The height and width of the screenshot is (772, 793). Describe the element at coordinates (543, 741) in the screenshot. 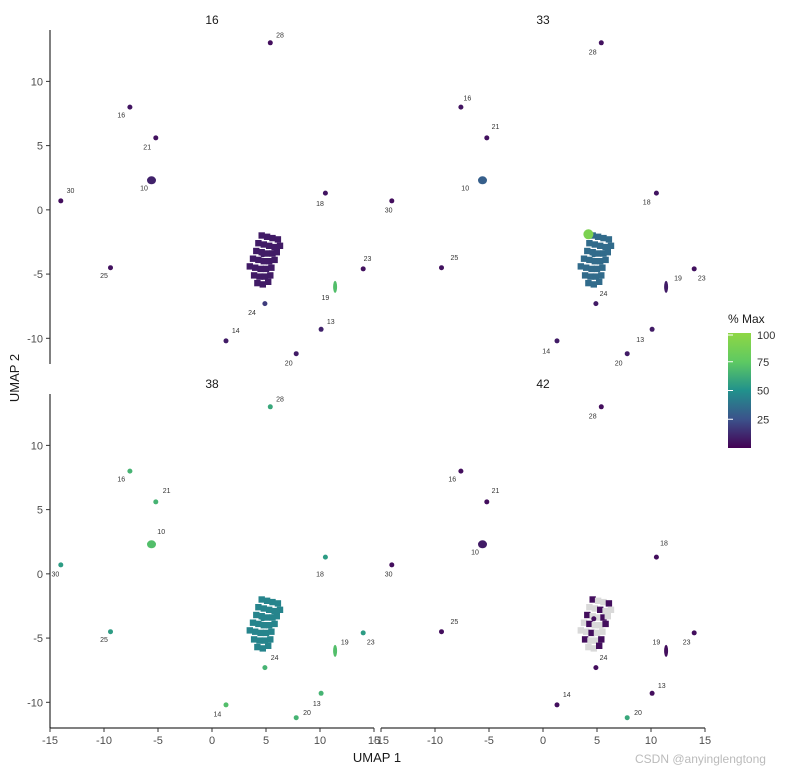

I see `x-tick-label: 0` at that location.